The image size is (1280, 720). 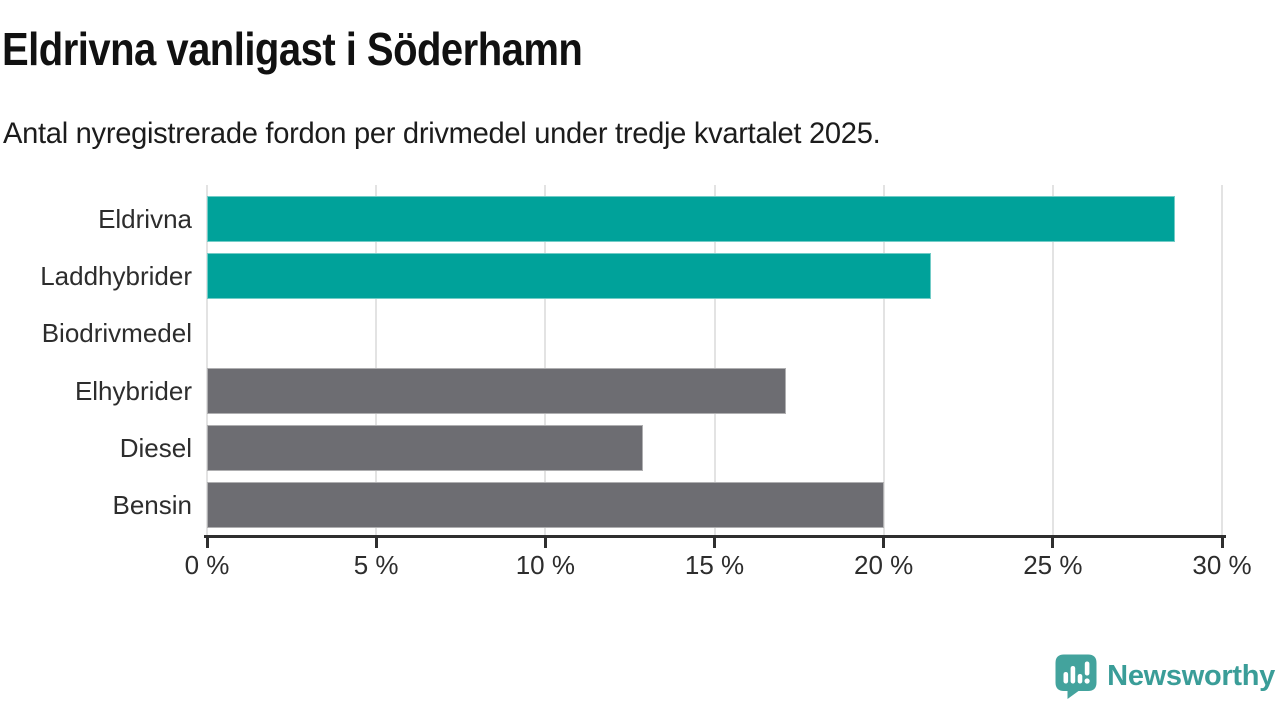 What do you see at coordinates (292, 49) in the screenshot?
I see `chart-title: Eldrivna vanligast i Söderhamn` at bounding box center [292, 49].